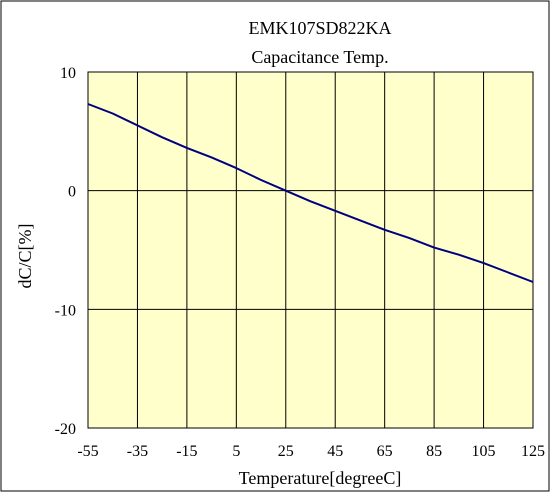 The image size is (551, 497). I want to click on chart-title: EMK107SD822KA, so click(319, 28).